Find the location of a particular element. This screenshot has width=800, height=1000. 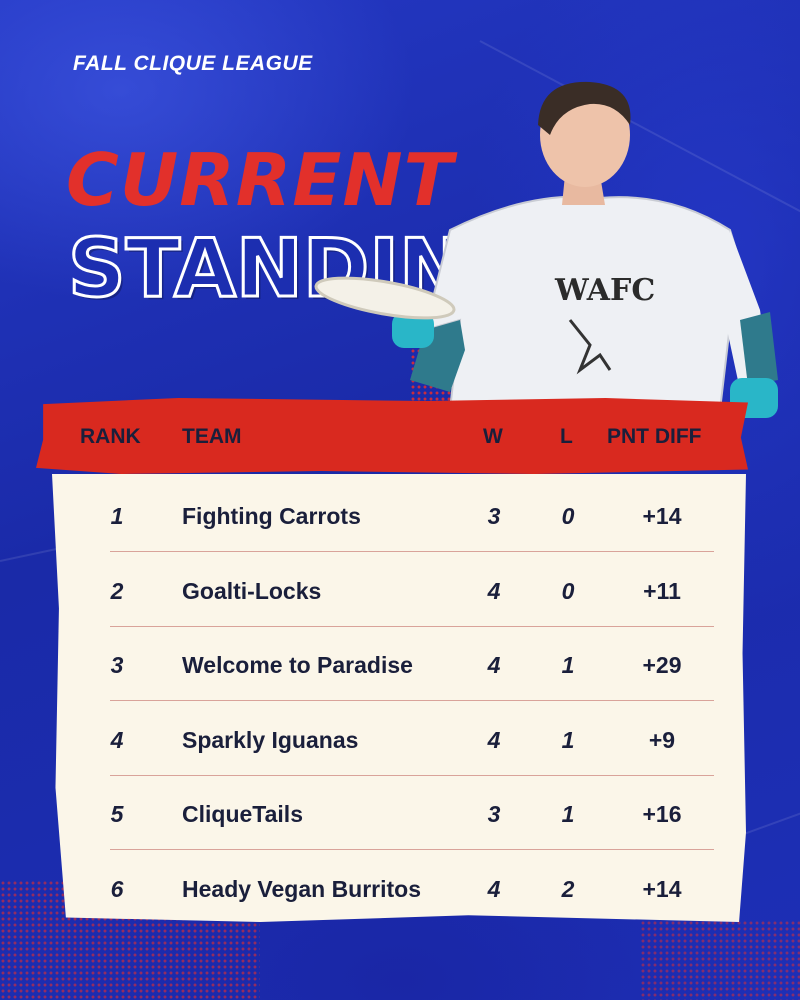

column-header-losses: L is located at coordinates (566, 436).